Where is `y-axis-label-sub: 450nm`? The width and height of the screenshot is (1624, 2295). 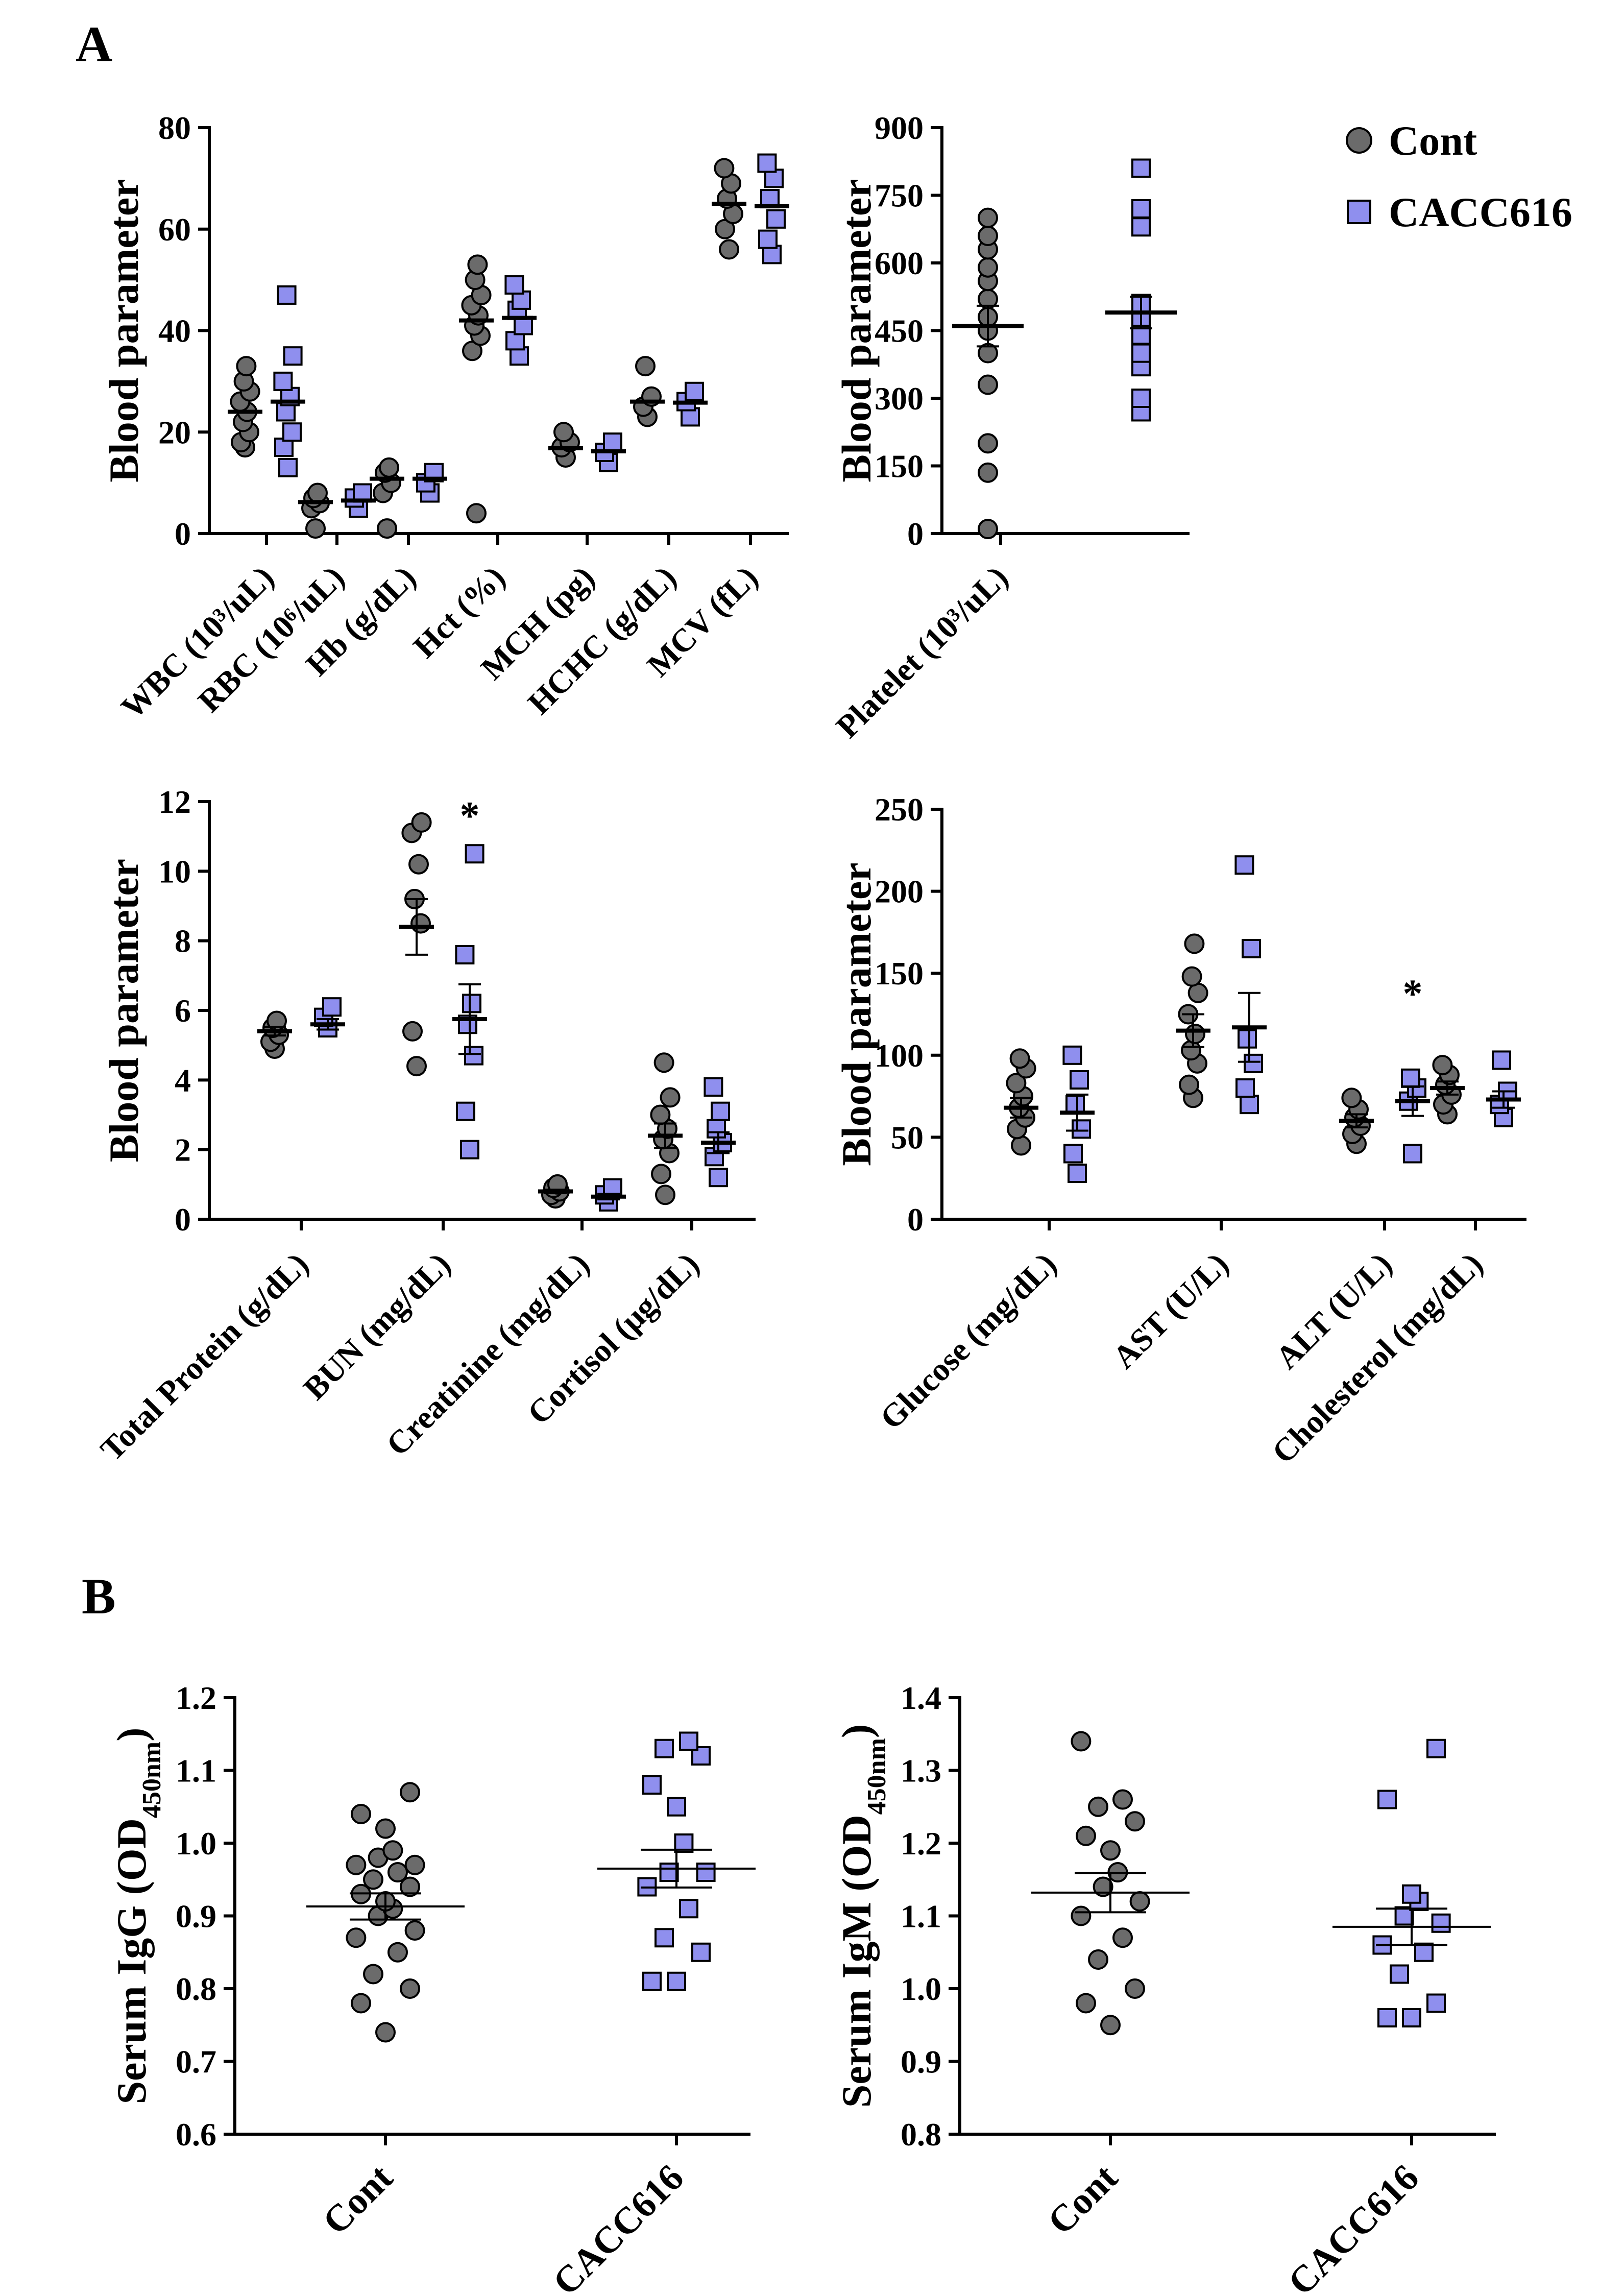 y-axis-label-sub: 450nm is located at coordinates (876, 1776).